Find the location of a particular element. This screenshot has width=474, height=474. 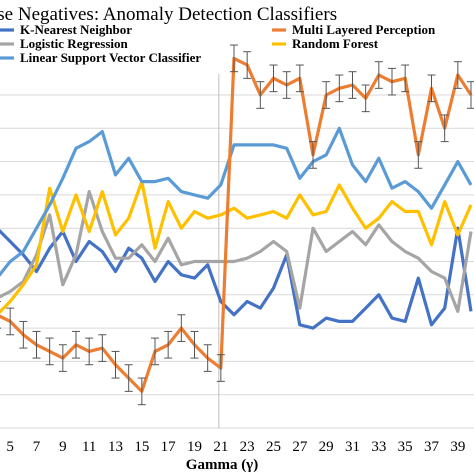

x-tick-label: 37 is located at coordinates (432, 447).